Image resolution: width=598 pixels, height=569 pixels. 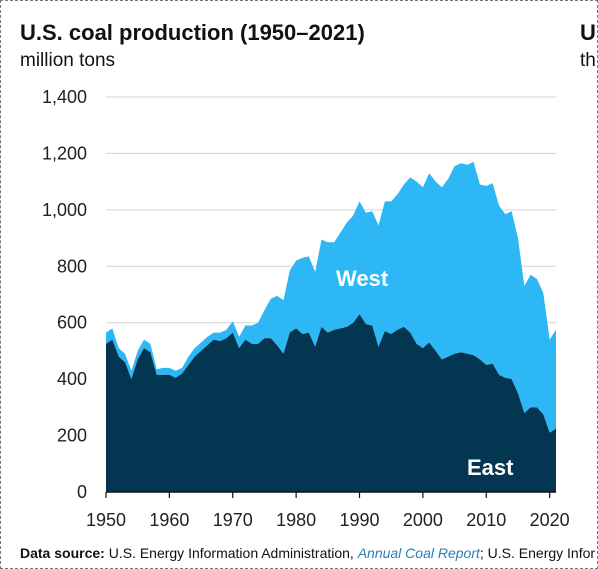 What do you see at coordinates (490, 467) in the screenshot?
I see `series-label-east: East` at bounding box center [490, 467].